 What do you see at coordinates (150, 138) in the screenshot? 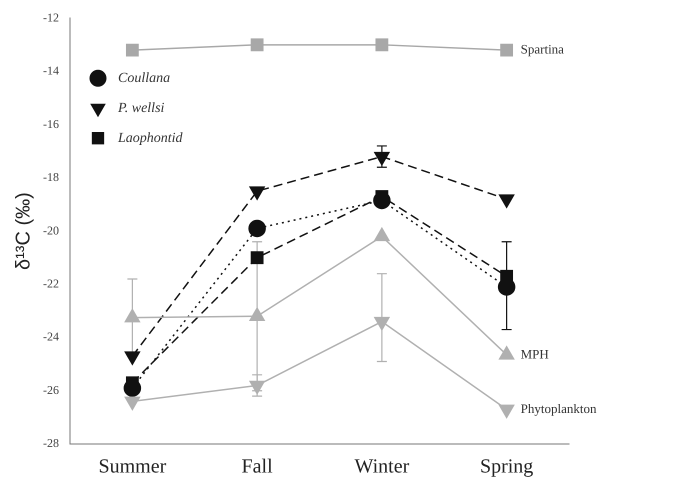
I see `legend-label: Laophontid` at bounding box center [150, 138].